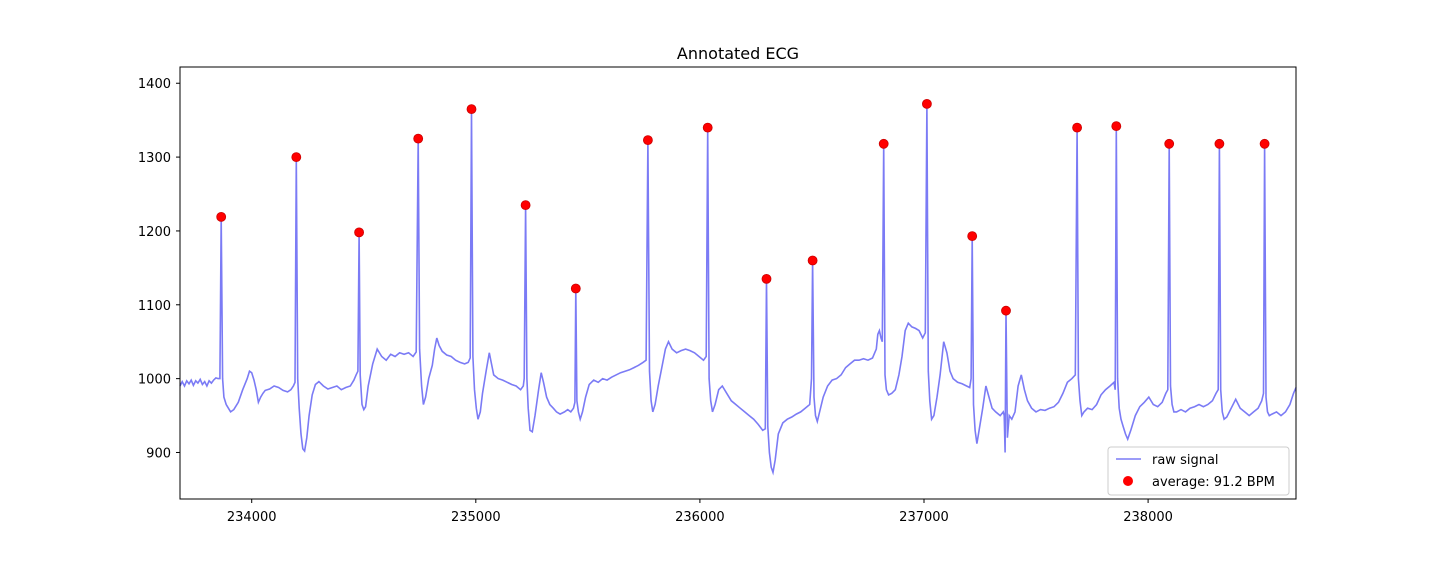  What do you see at coordinates (1185, 460) in the screenshot?
I see `legend-label-raw-signal: raw signal` at bounding box center [1185, 460].